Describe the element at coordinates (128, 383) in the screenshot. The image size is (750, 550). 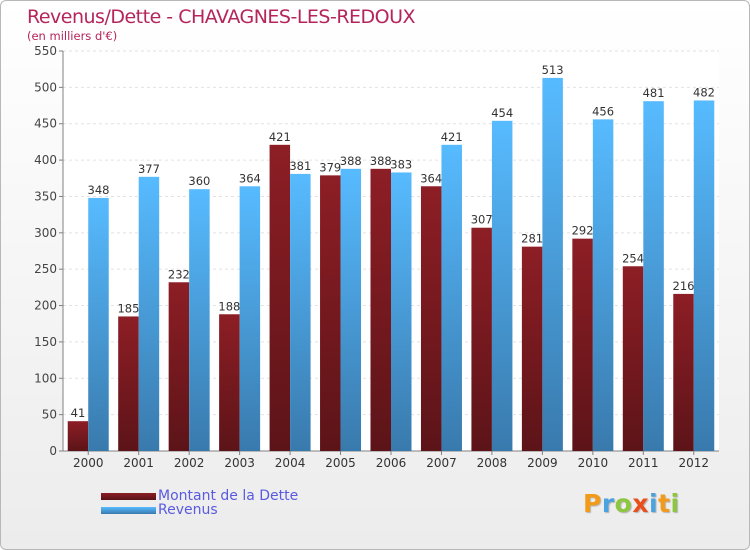
I see `bar-dette-2001` at that location.